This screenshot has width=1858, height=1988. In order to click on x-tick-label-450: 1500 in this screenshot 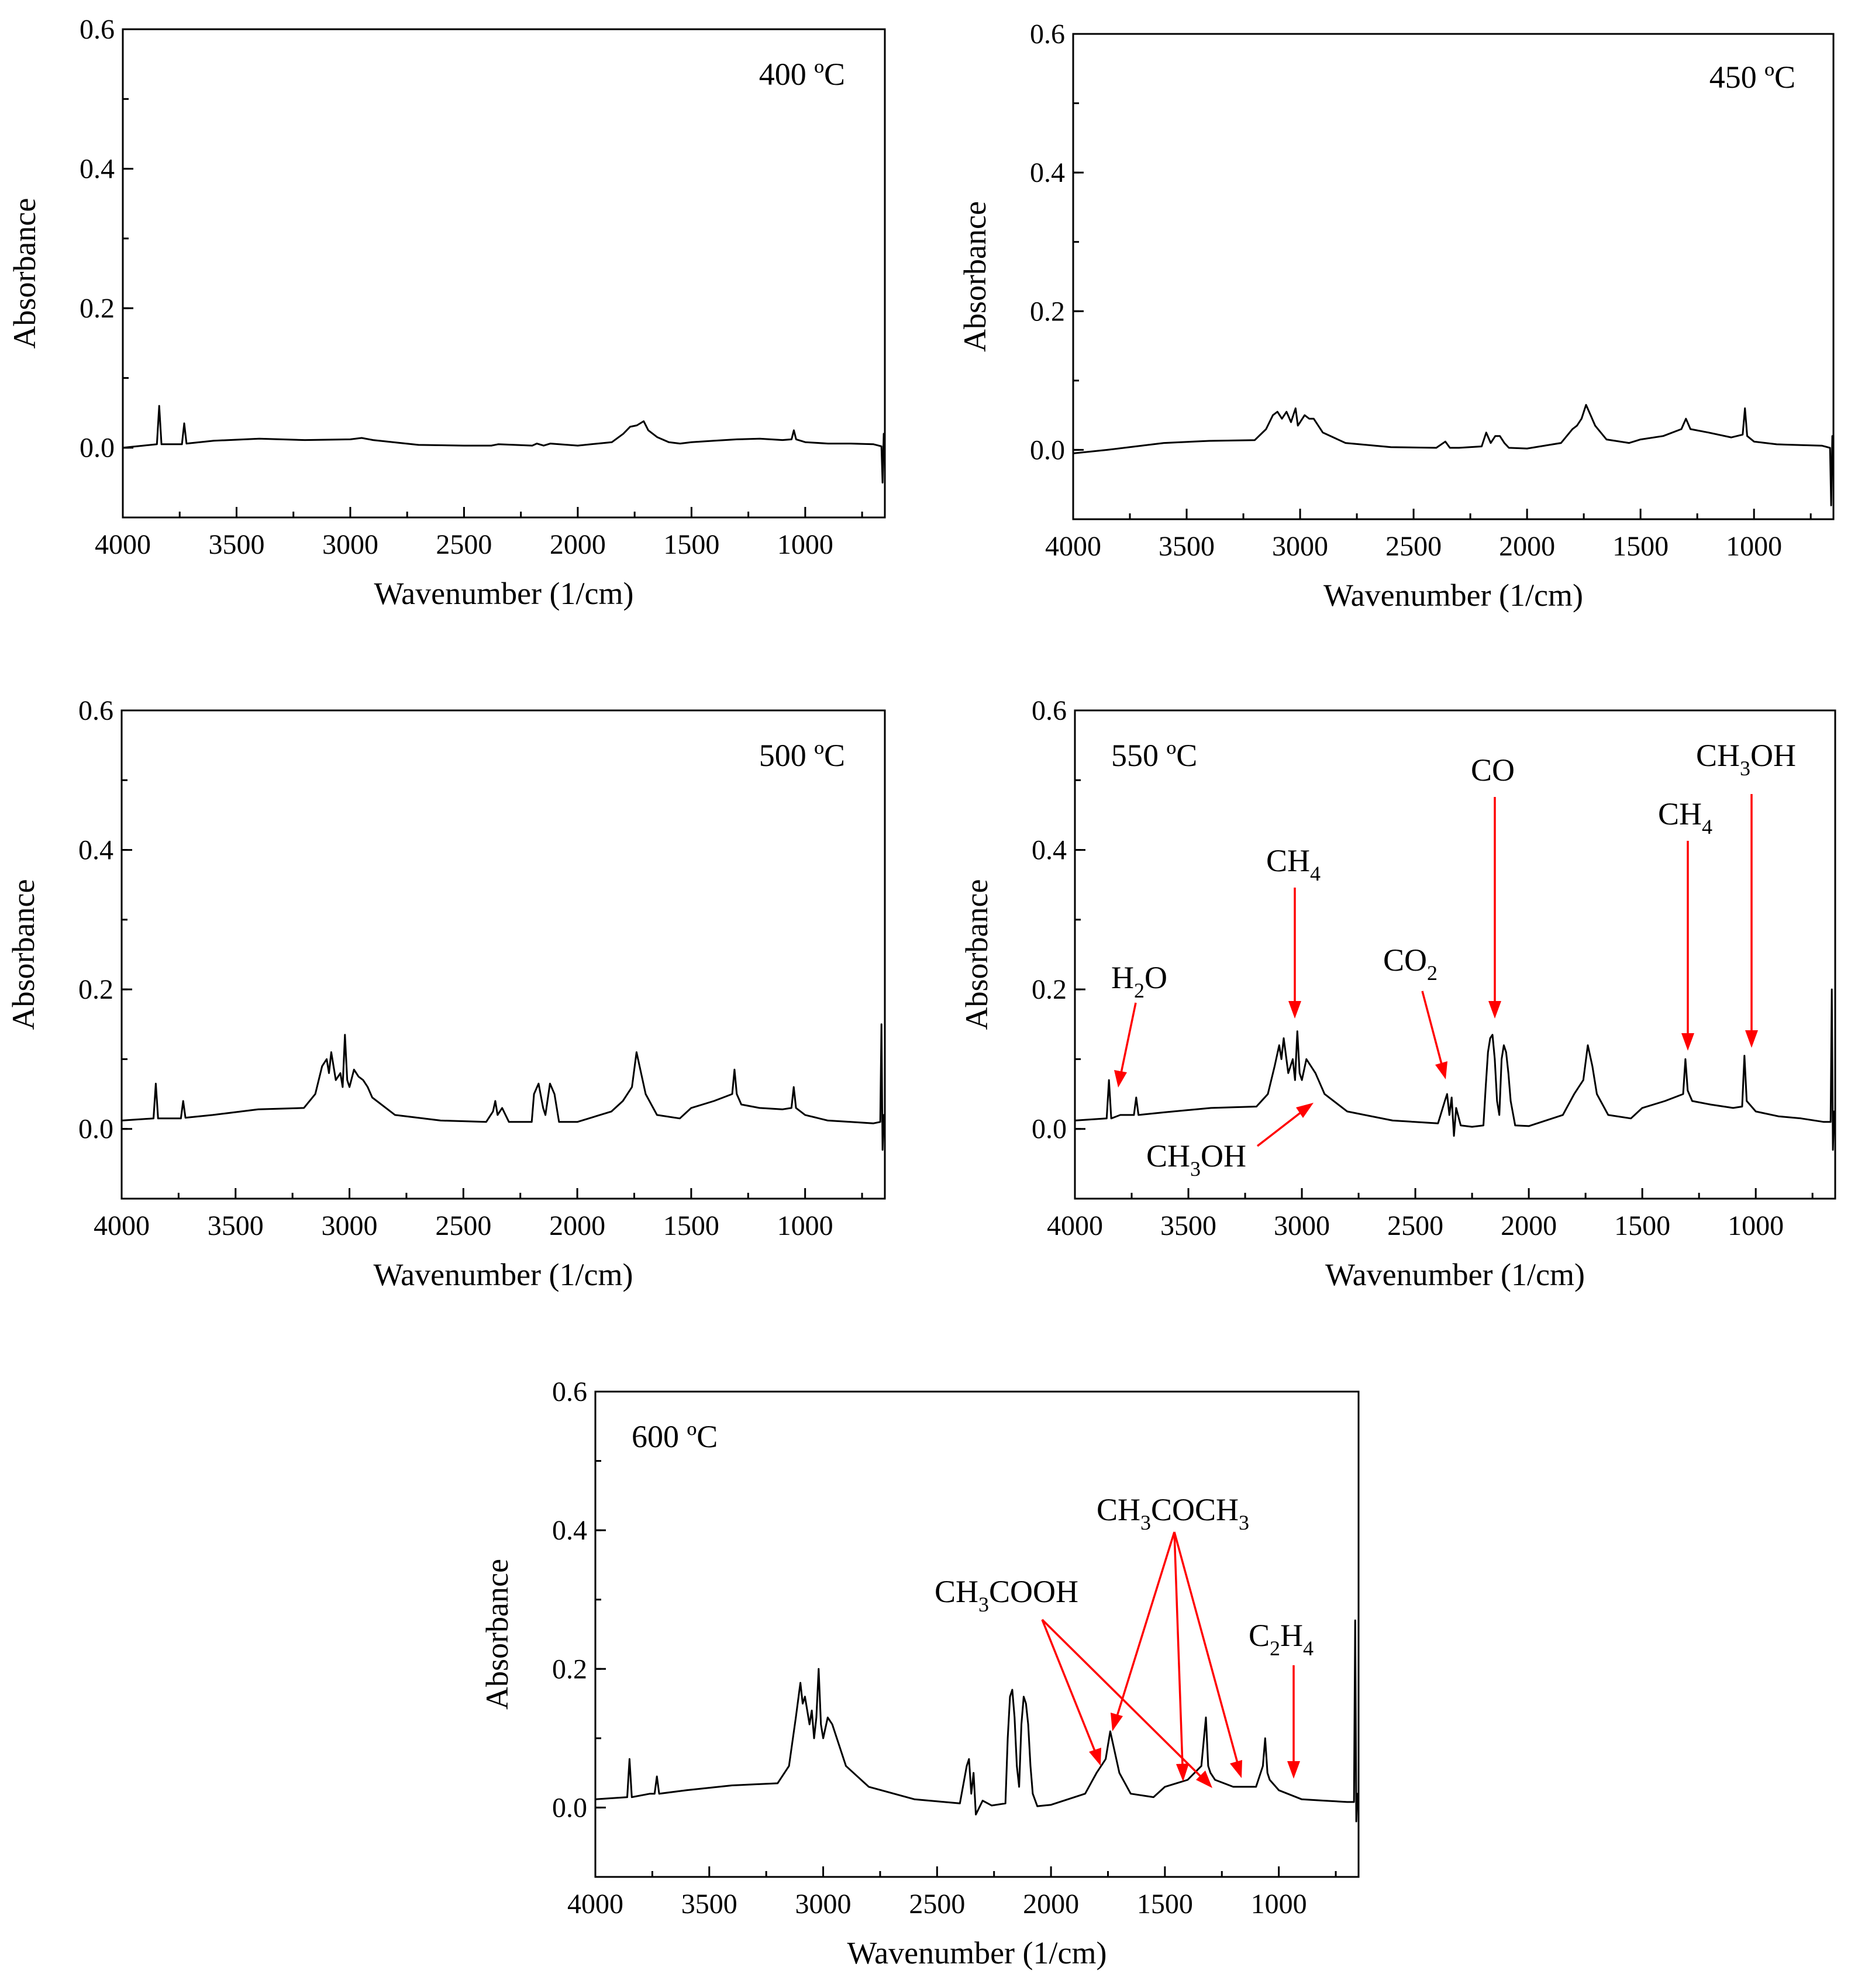, I will do `click(1640, 546)`.